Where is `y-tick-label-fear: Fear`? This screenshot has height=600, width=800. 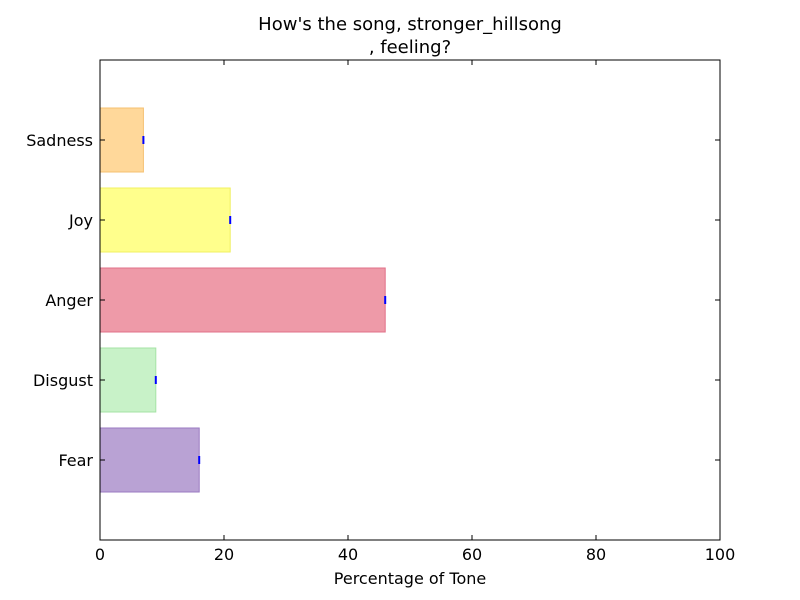 y-tick-label-fear: Fear is located at coordinates (75, 460).